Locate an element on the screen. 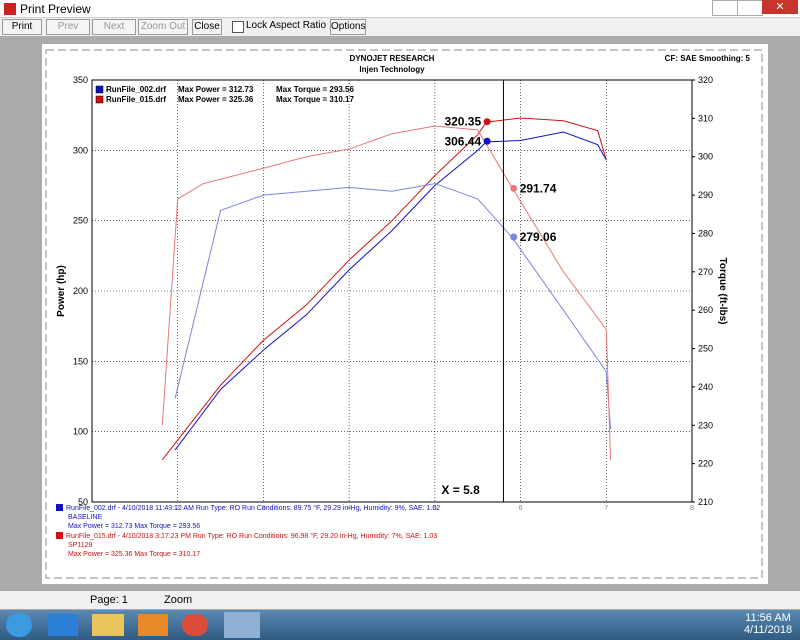  x-tick-label: 2 is located at coordinates (178, 508).